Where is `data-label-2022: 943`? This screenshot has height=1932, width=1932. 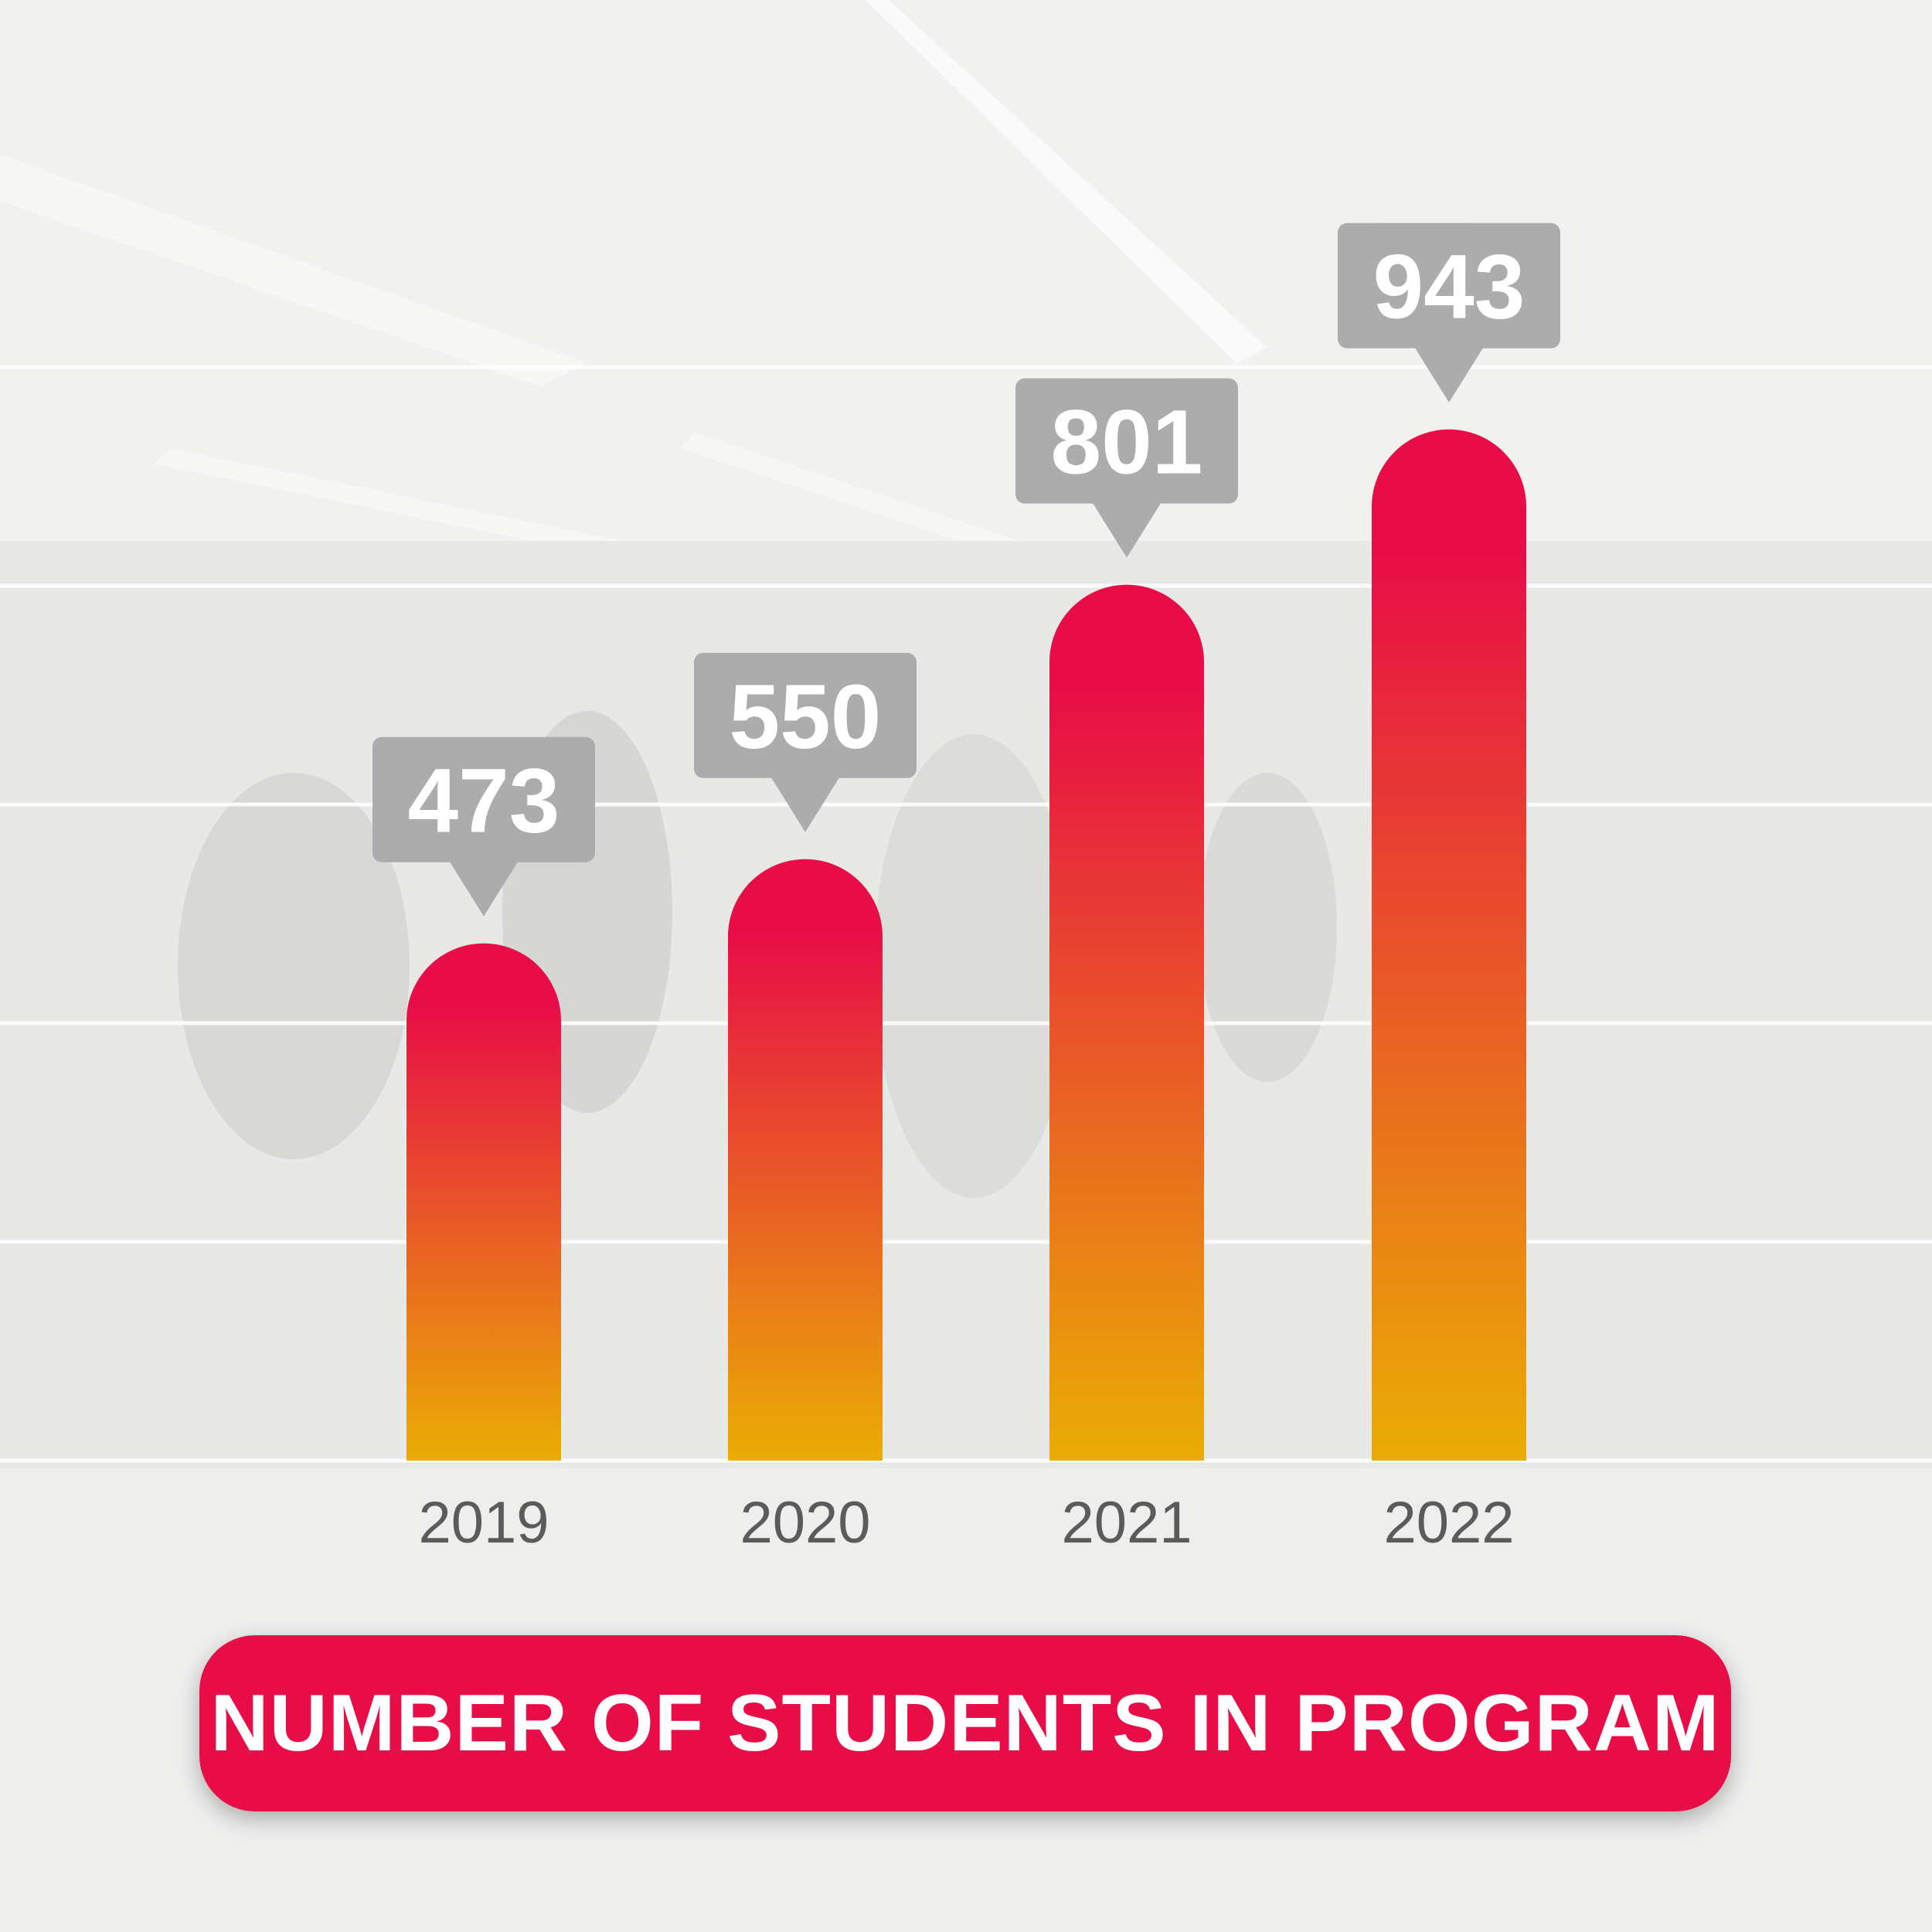
data-label-2022: 943 is located at coordinates (1449, 287).